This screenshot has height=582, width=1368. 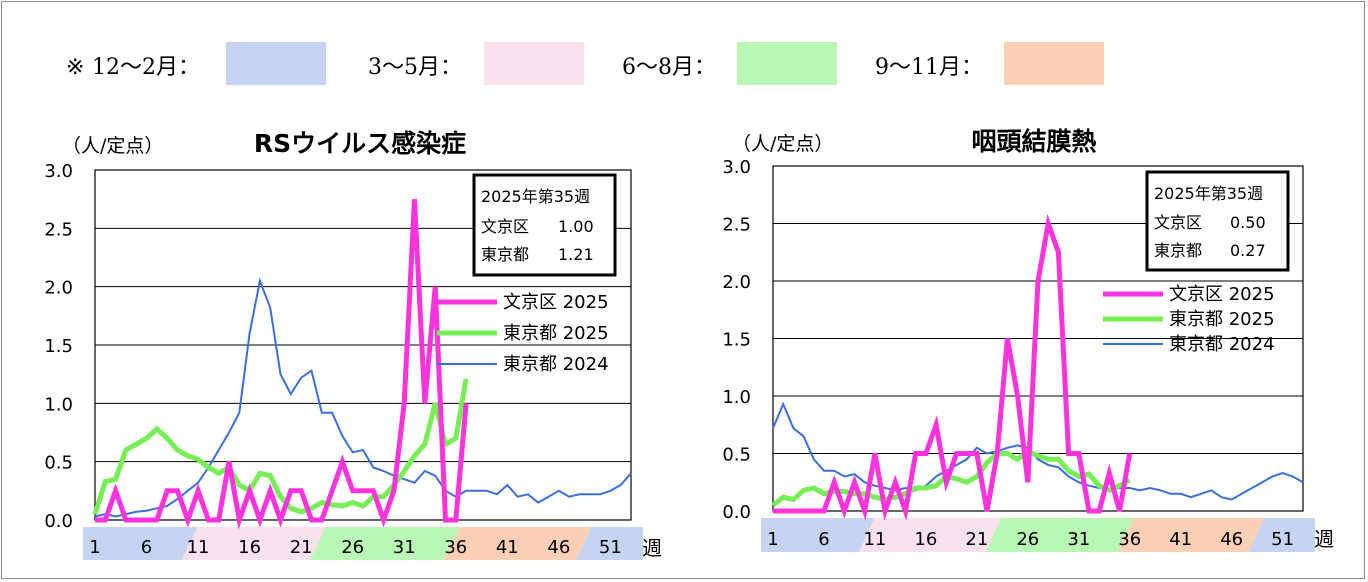 What do you see at coordinates (352, 547) in the screenshot?
I see `rsv-xtick-label: 26` at bounding box center [352, 547].